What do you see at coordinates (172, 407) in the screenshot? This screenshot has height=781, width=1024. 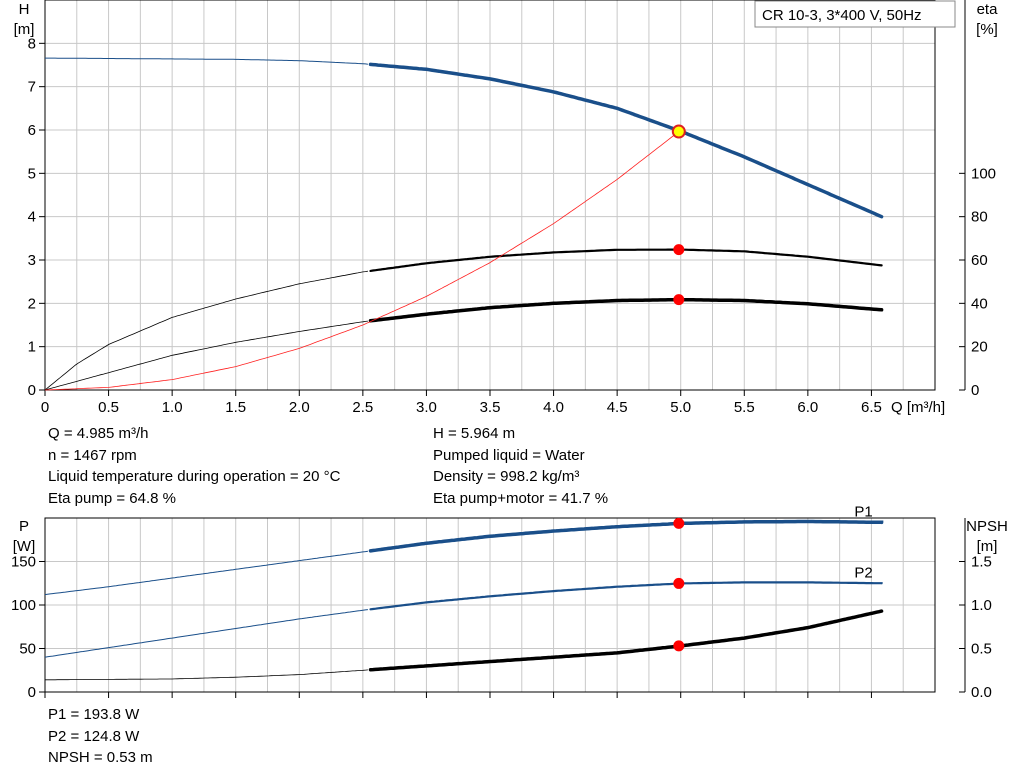 I see `x-tick-label: 1.0` at bounding box center [172, 407].